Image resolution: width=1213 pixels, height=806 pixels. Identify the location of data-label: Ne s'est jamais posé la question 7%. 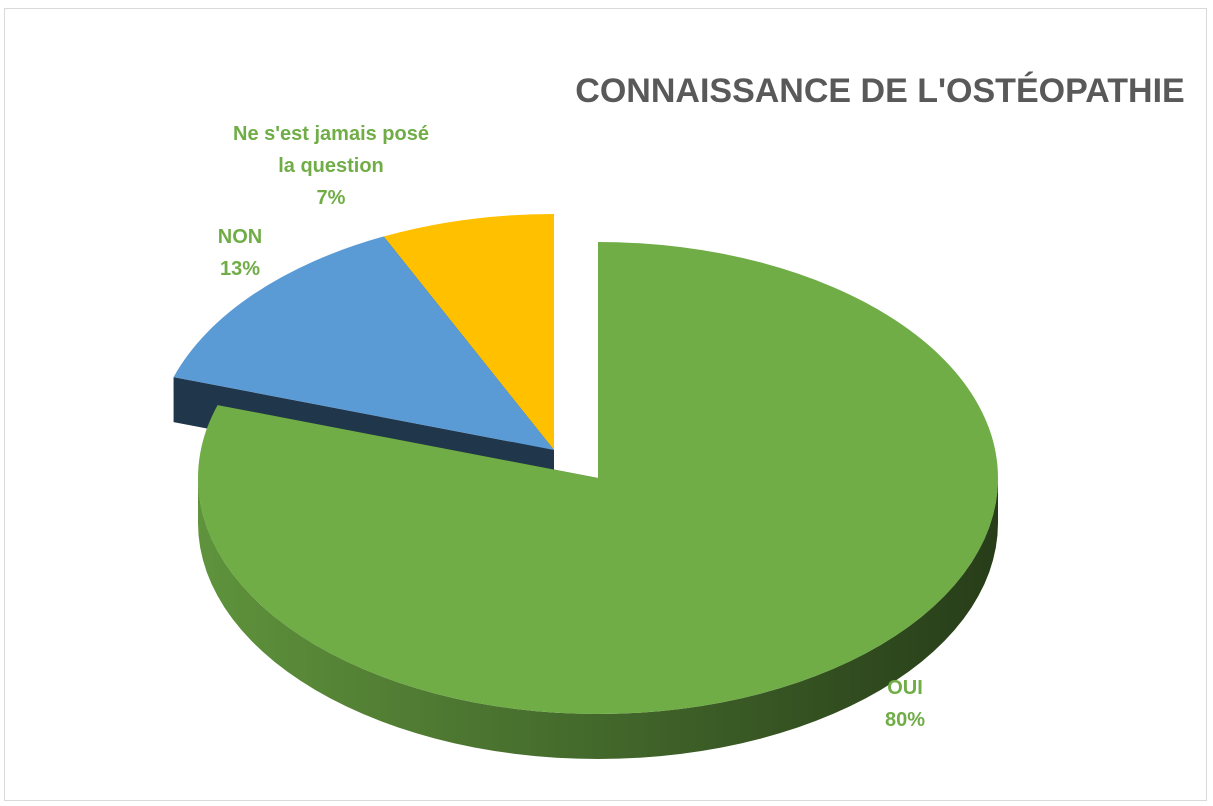
(331, 166).